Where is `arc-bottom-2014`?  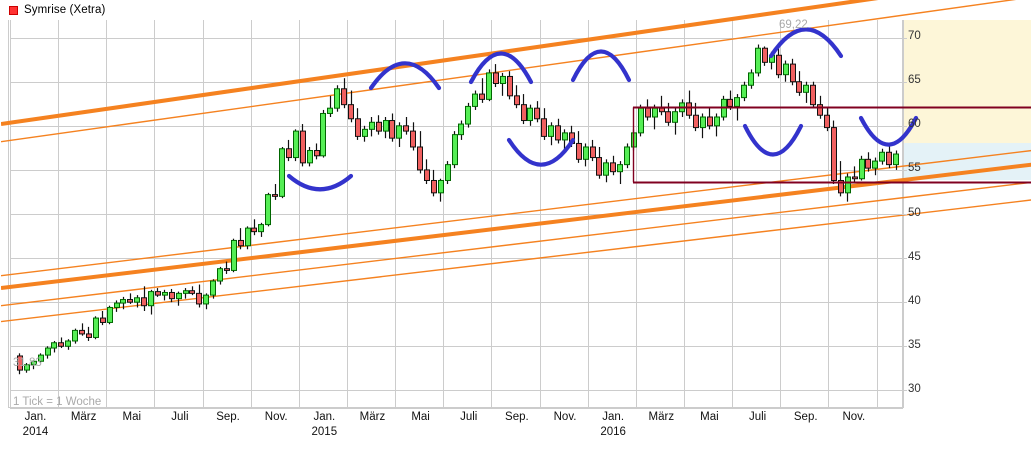 arc-bottom-2014 is located at coordinates (320, 182).